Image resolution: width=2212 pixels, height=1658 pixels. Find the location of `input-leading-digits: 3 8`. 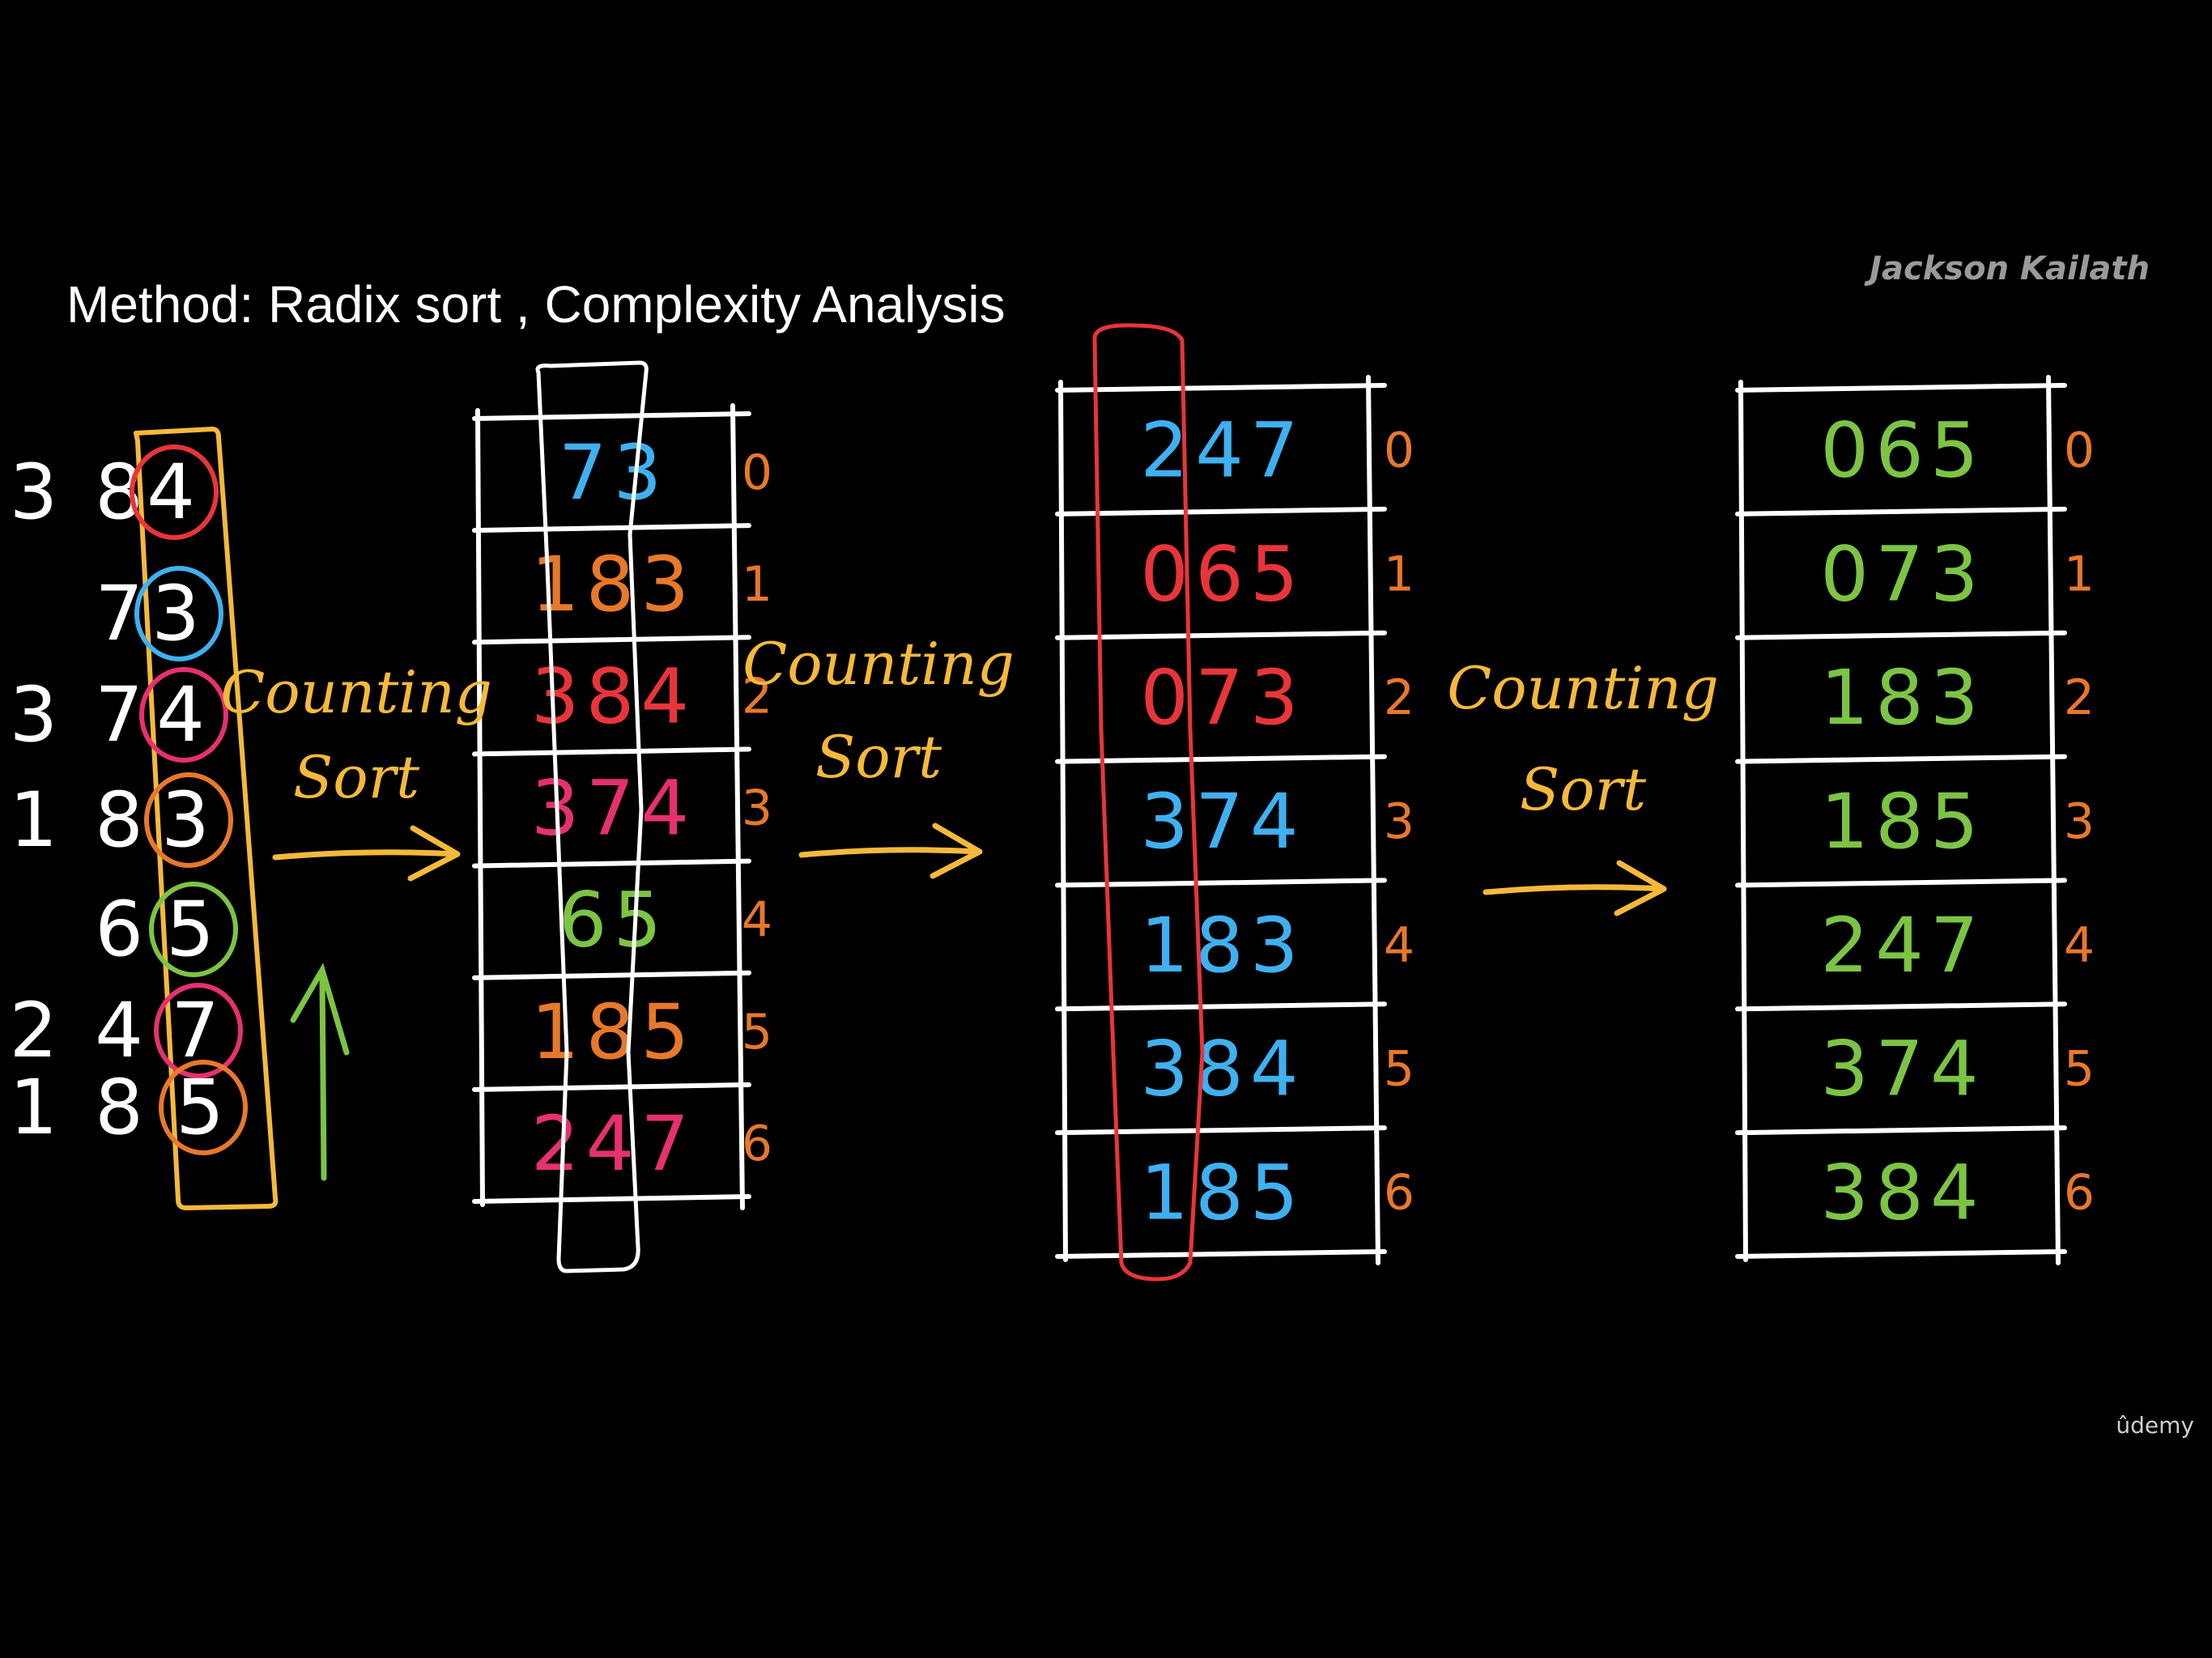

input-leading-digits: 3 8 is located at coordinates (81, 493).